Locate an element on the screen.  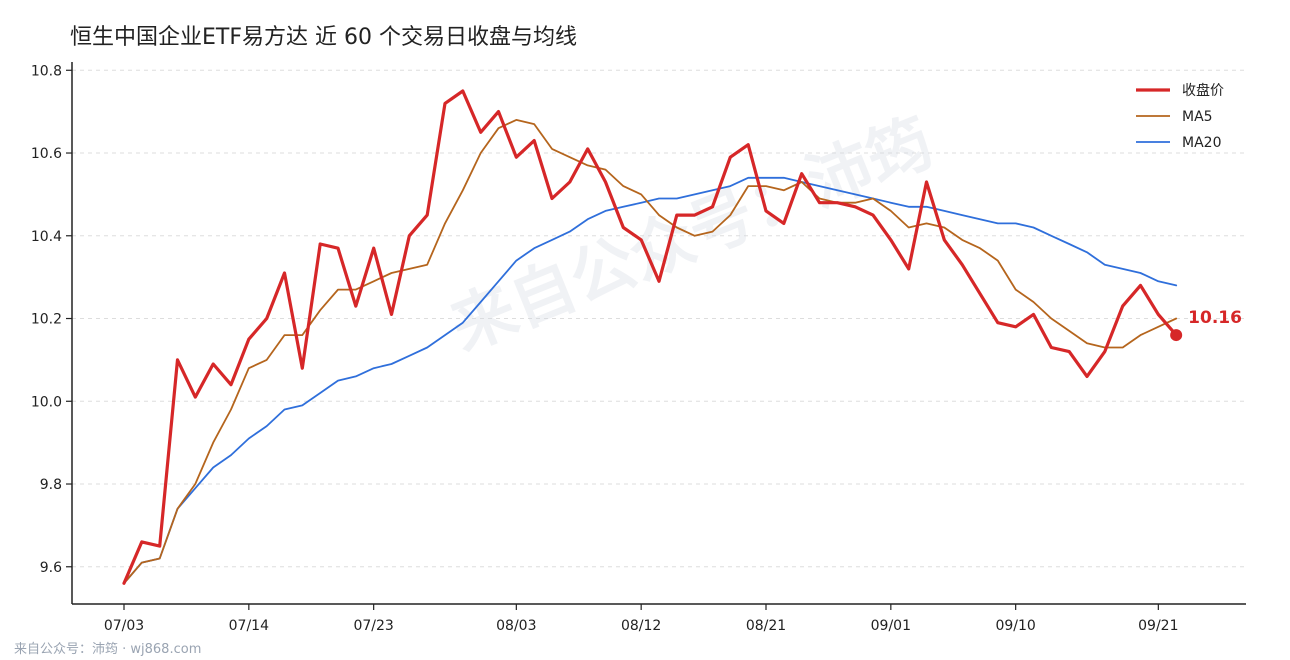
footer-source: 来自公众号：沛筠 · wj868.com is located at coordinates (107, 647).